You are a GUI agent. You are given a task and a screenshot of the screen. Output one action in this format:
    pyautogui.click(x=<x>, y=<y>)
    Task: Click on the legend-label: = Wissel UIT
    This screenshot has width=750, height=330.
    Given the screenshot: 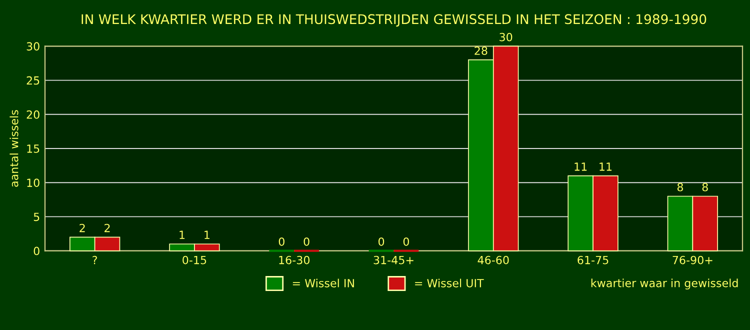 What is the action you would take?
    pyautogui.click(x=449, y=283)
    